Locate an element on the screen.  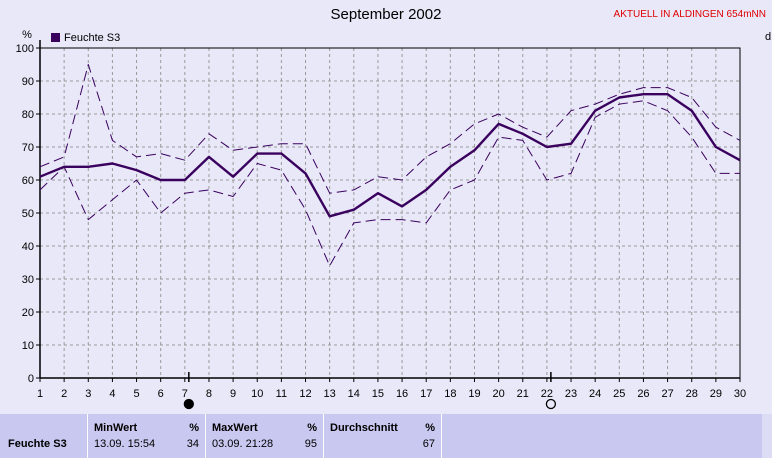
x-tick-label: 5 is located at coordinates (136, 394).